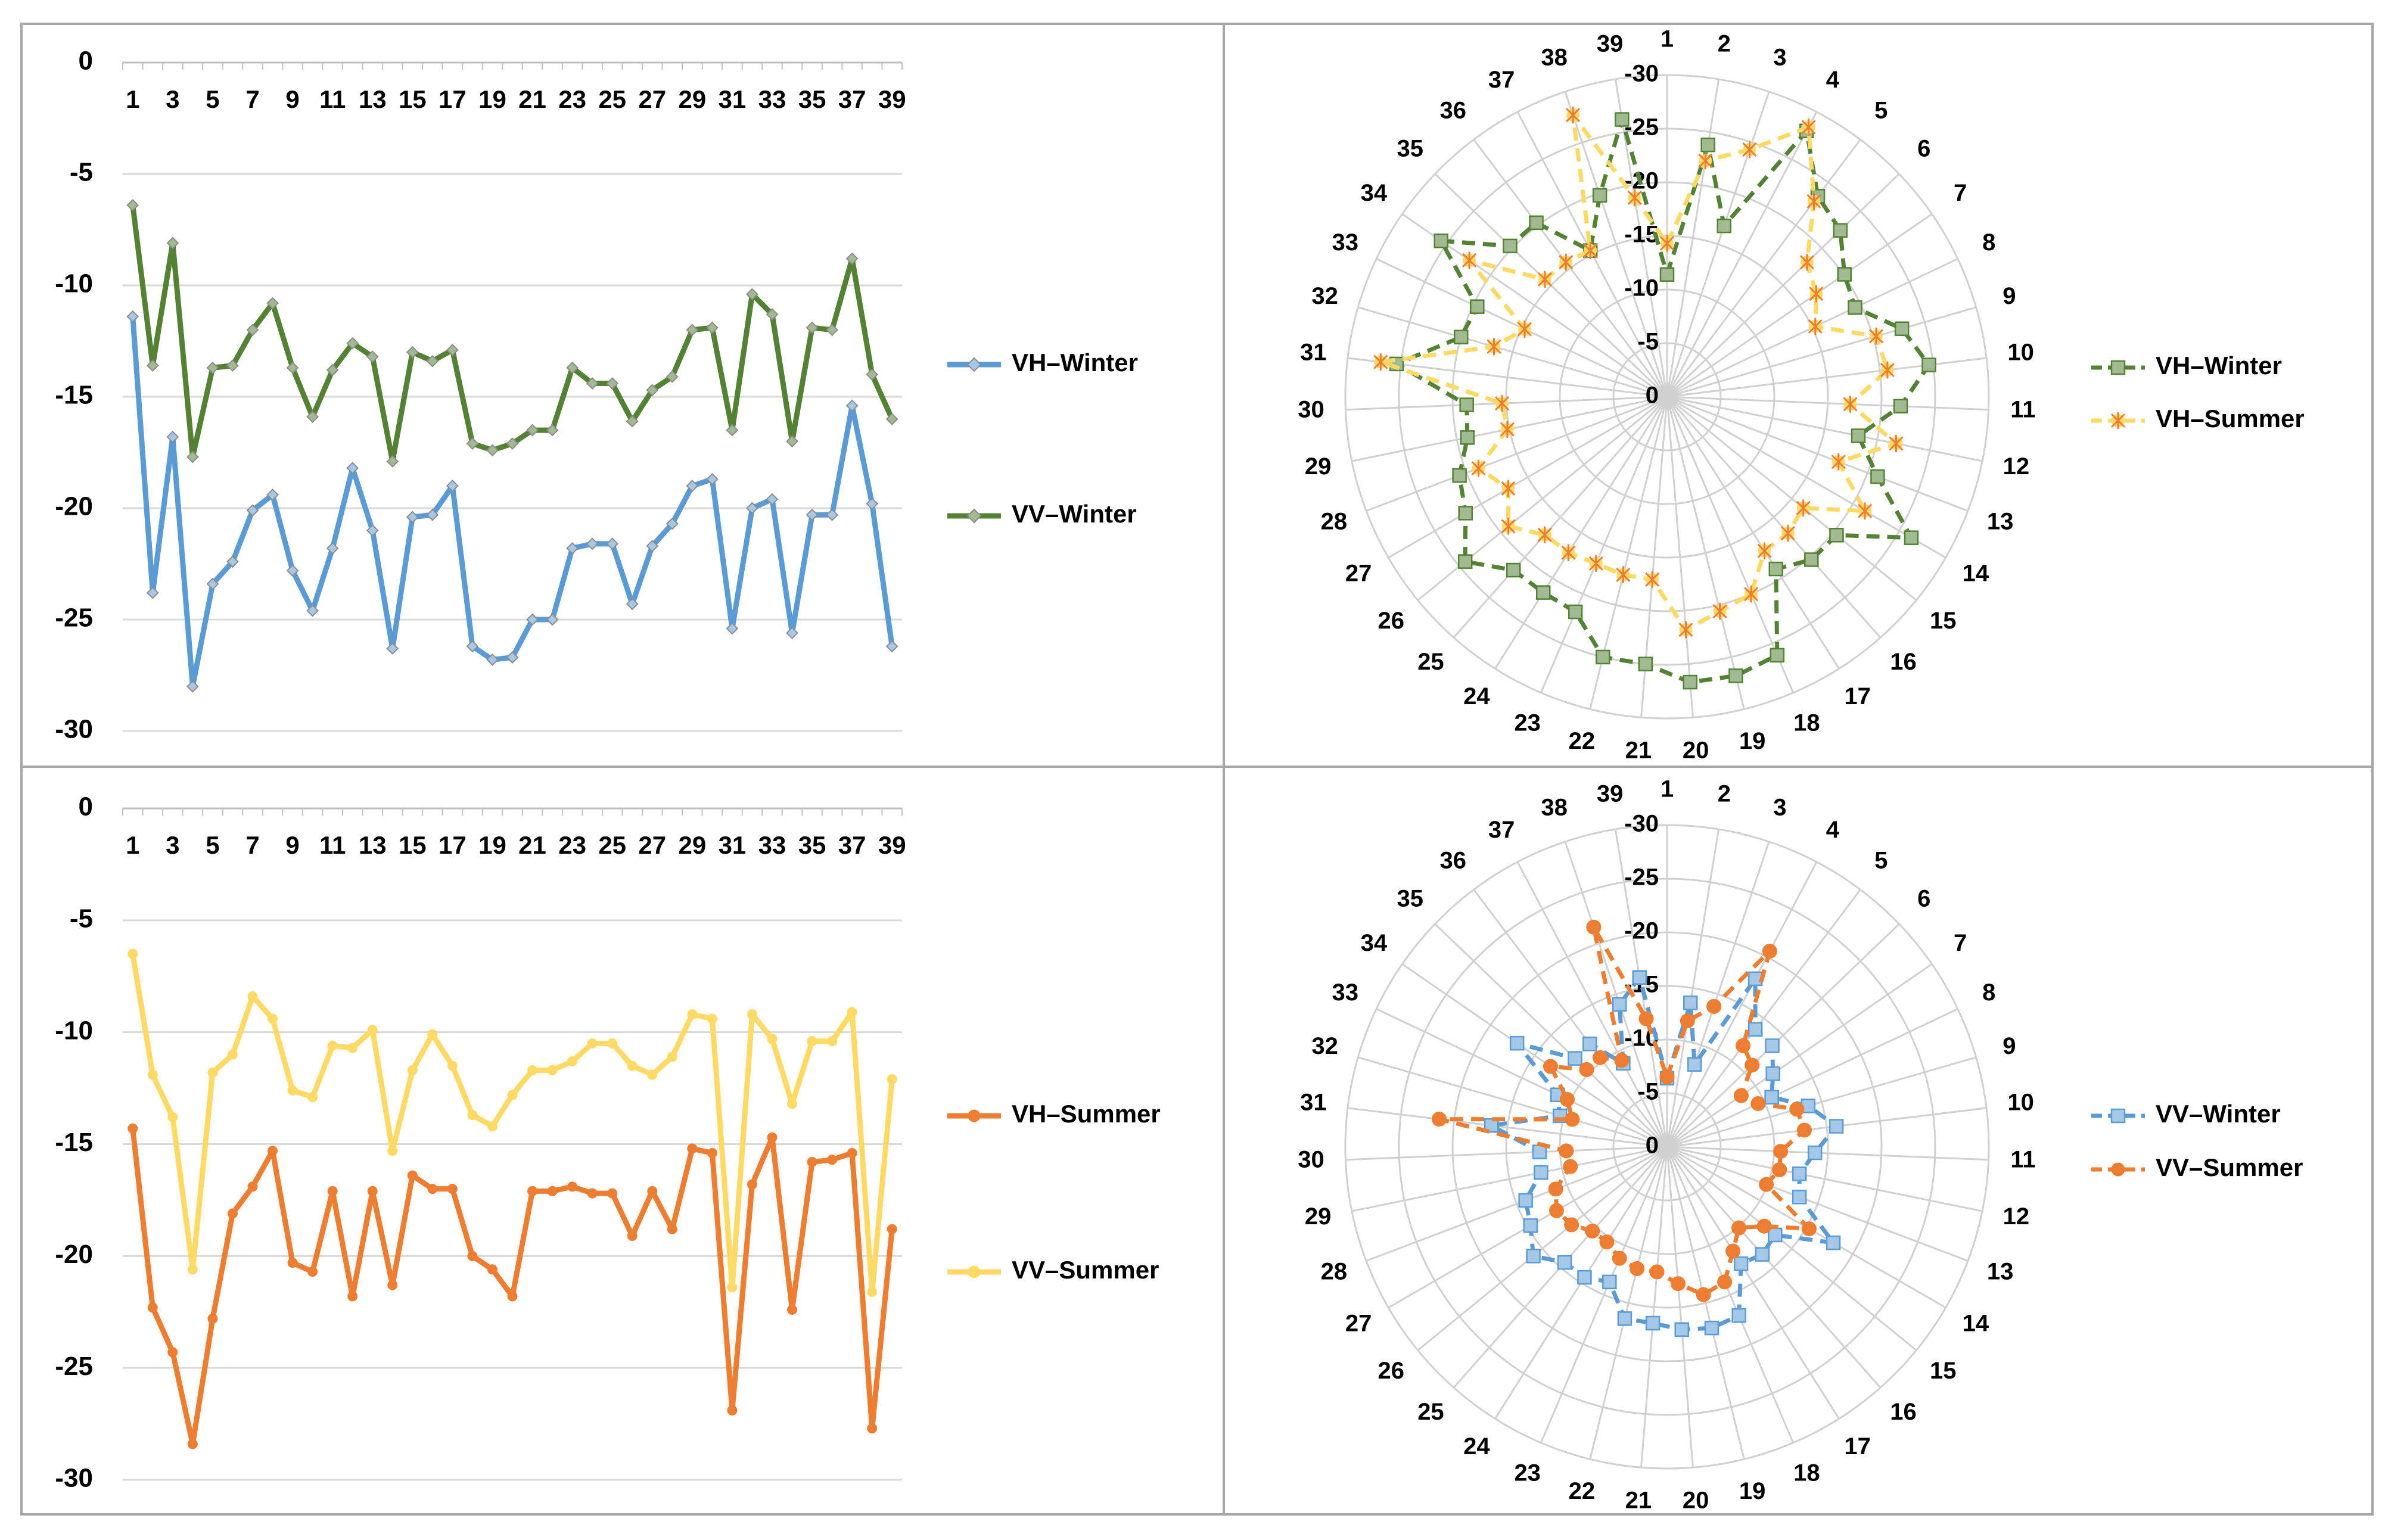  I want to click on radar-category-label: 14, so click(1976, 574).